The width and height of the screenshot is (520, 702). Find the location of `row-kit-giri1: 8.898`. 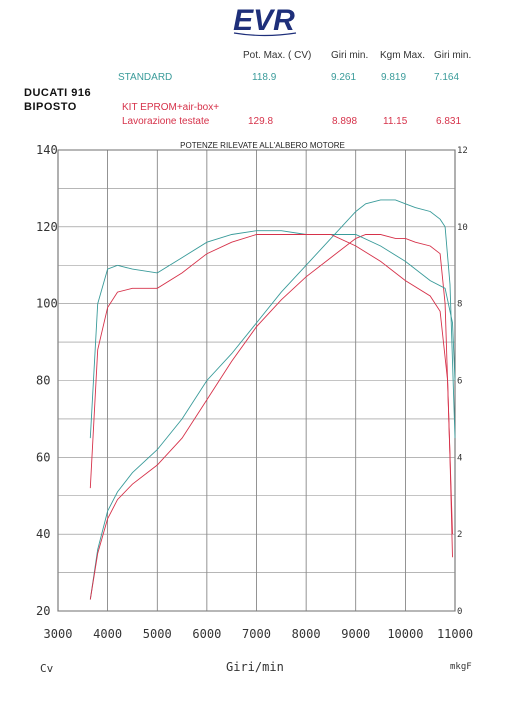

row-kit-giri1: 8.898 is located at coordinates (345, 121).